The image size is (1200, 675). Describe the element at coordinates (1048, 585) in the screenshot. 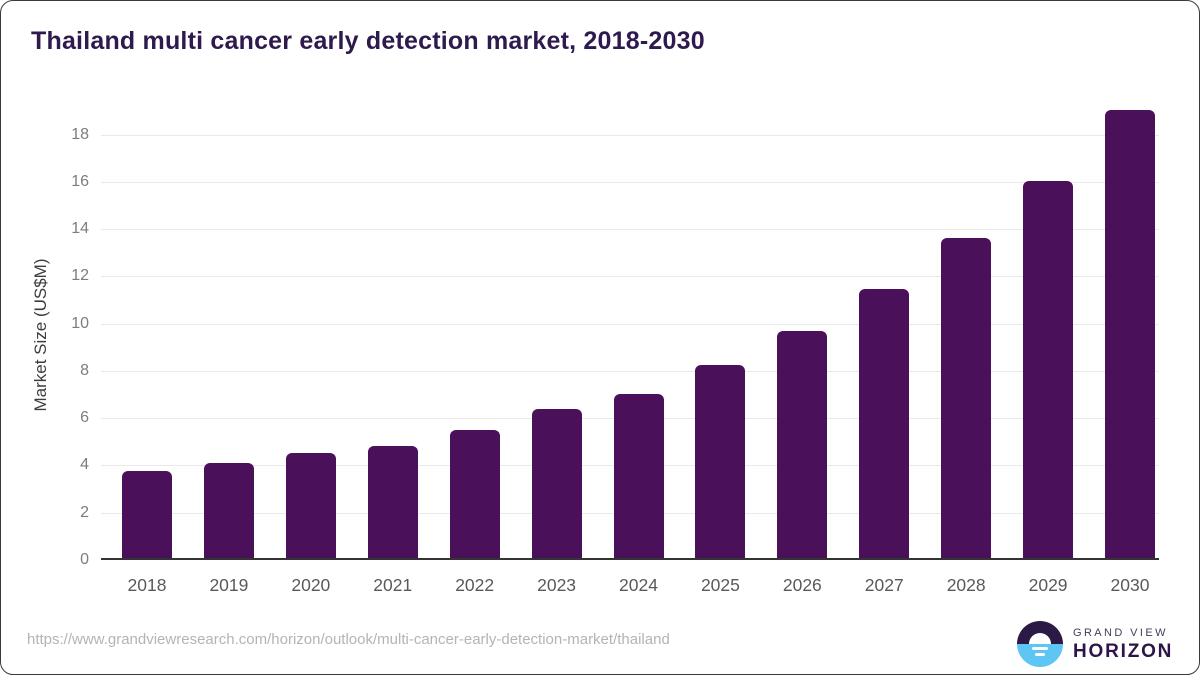

I see `xtick-label-2029: 2029` at that location.